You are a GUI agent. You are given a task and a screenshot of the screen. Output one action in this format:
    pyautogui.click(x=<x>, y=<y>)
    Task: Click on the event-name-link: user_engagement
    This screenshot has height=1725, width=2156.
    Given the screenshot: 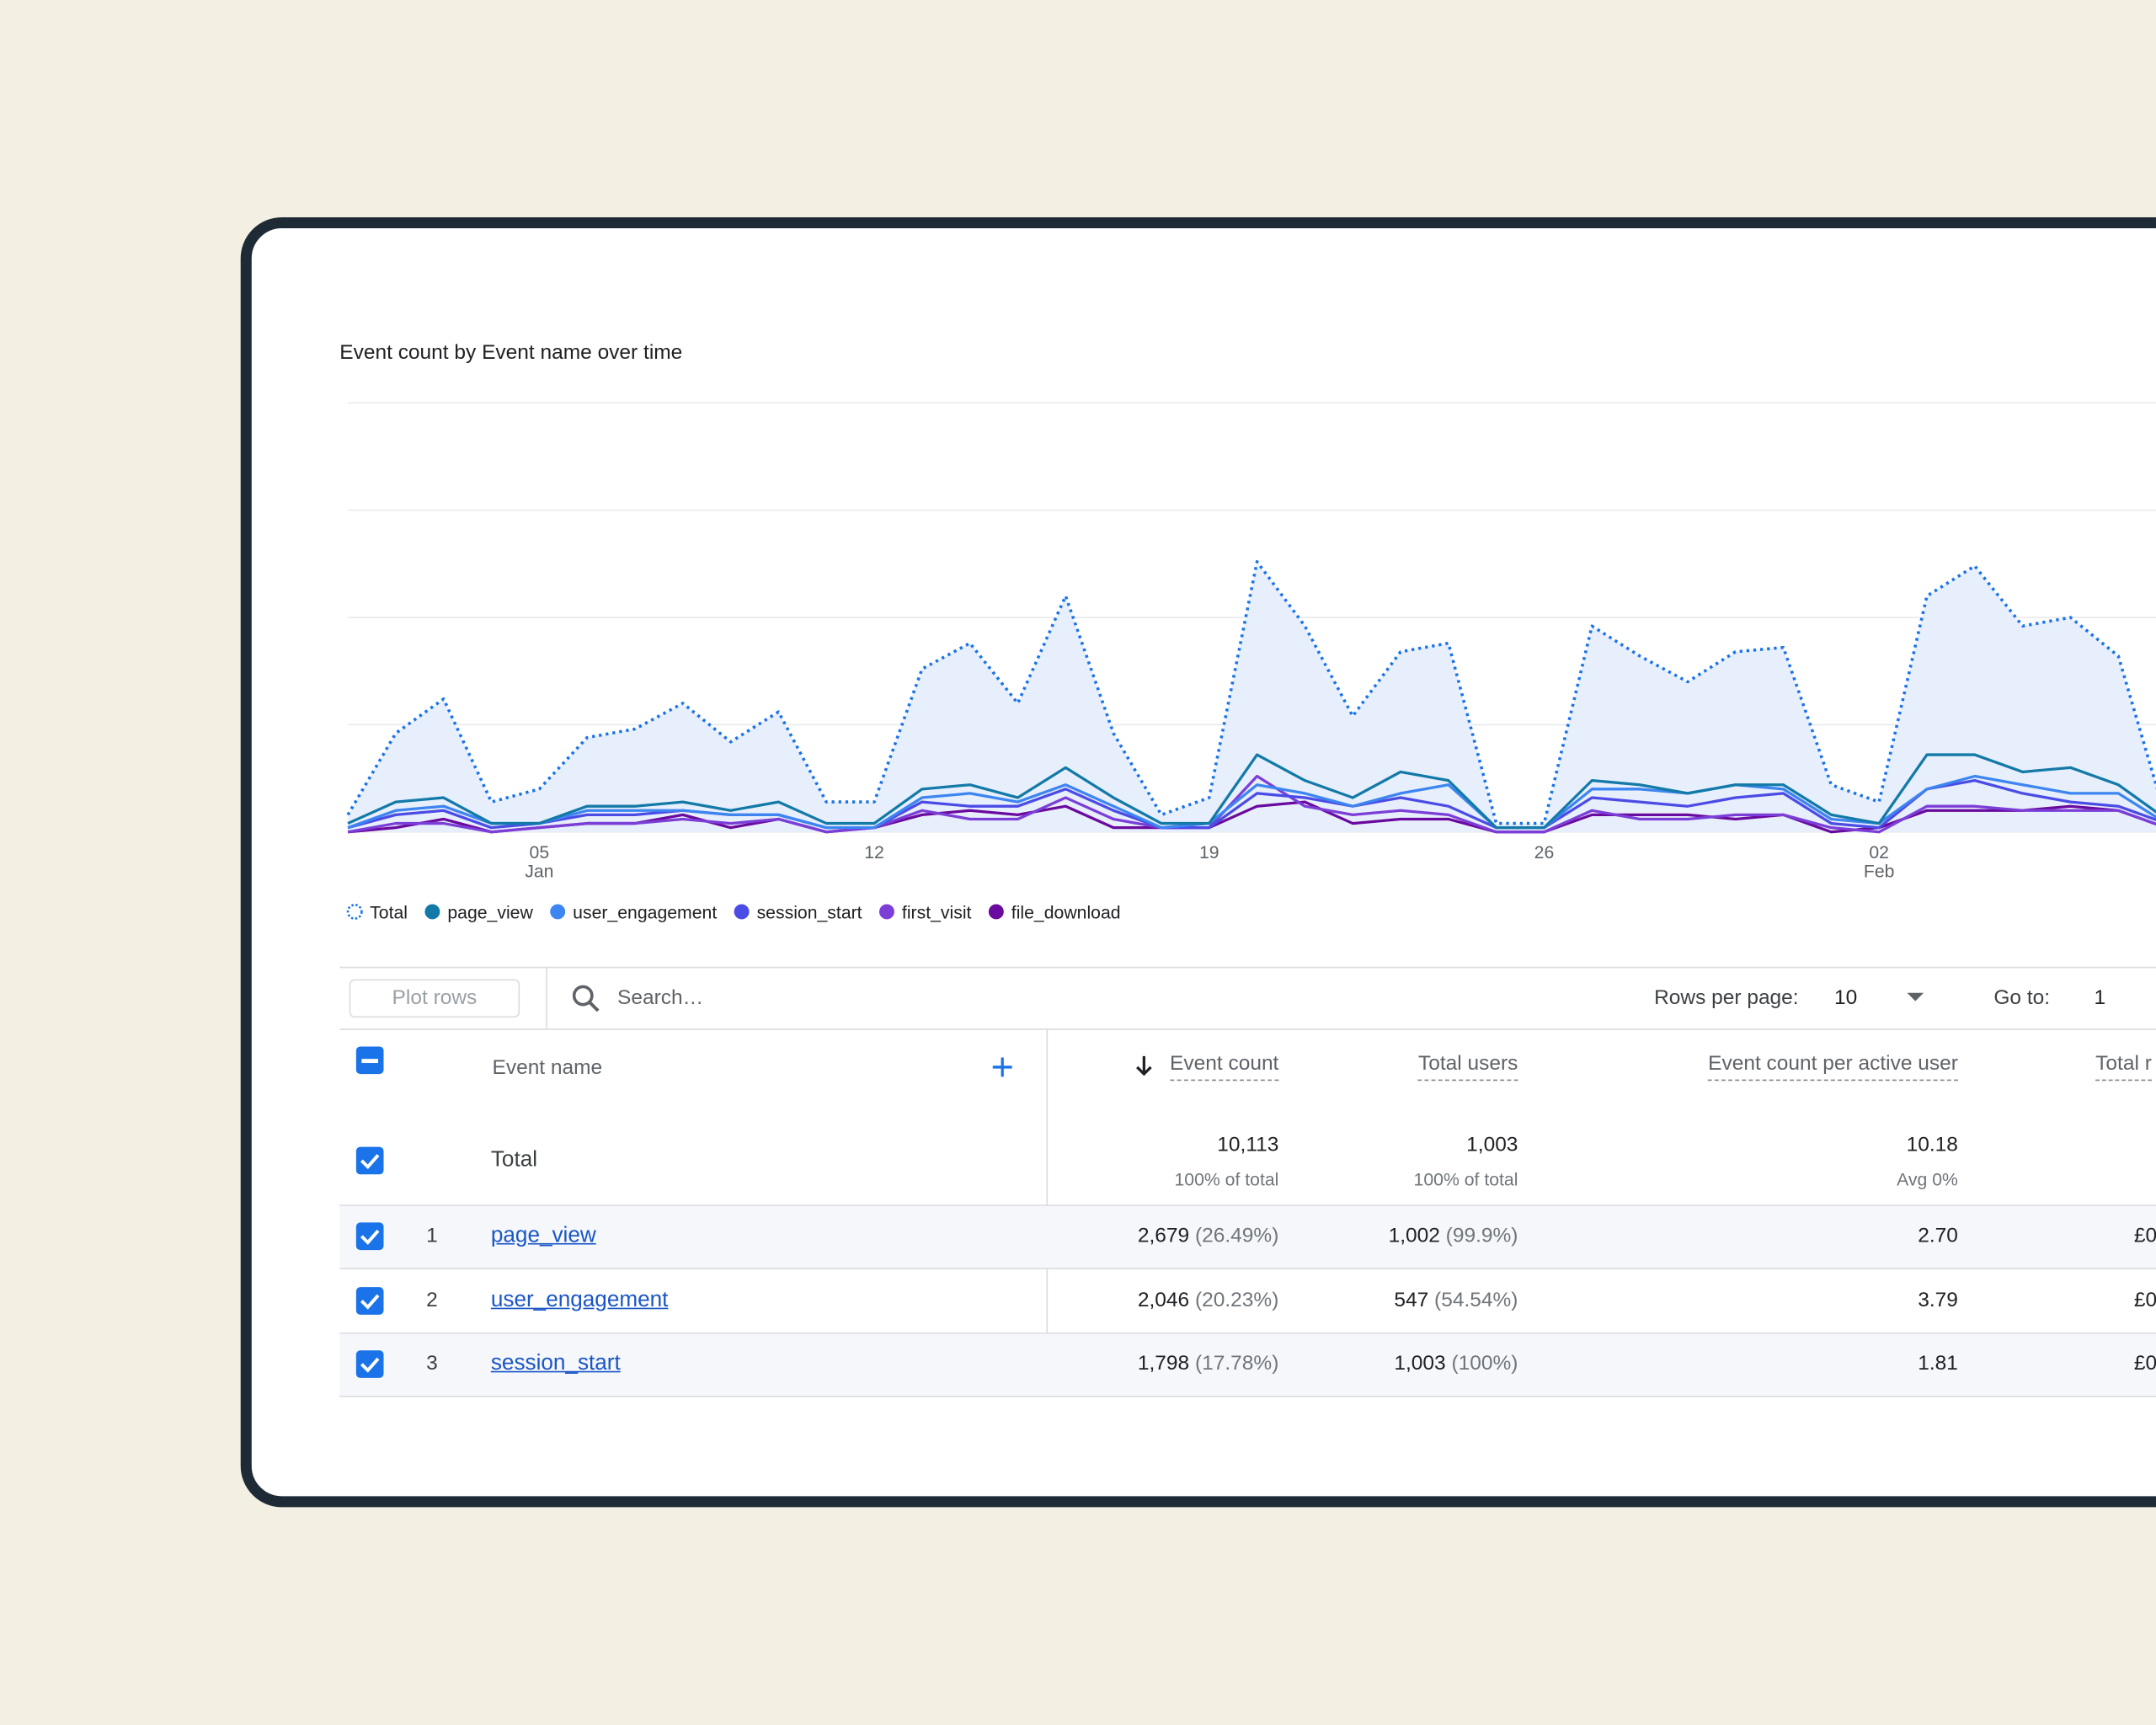 What is the action you would take?
    pyautogui.click(x=579, y=1299)
    